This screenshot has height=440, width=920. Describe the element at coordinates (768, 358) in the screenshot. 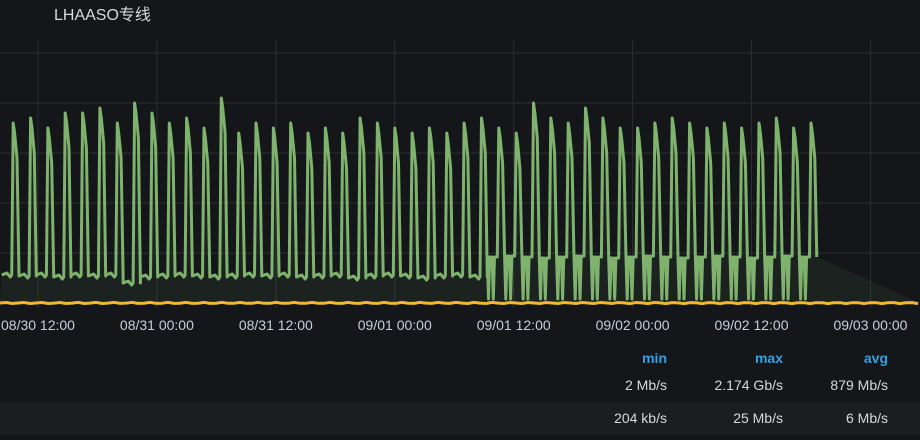

I see `legend-header-max: max` at that location.